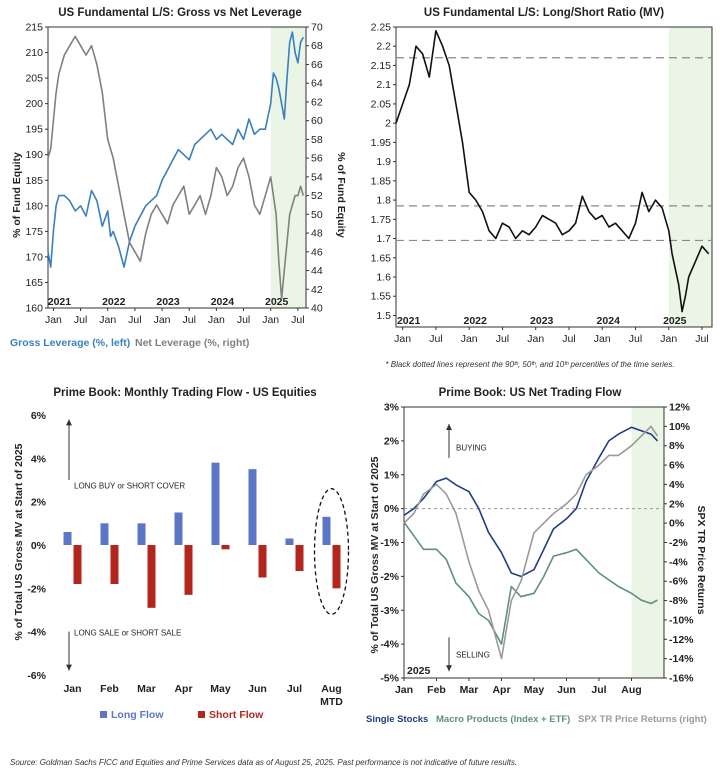 The image size is (720, 780). Describe the element at coordinates (70, 343) in the screenshot. I see `legend-gross: Gross Leverage (%, left)` at that location.